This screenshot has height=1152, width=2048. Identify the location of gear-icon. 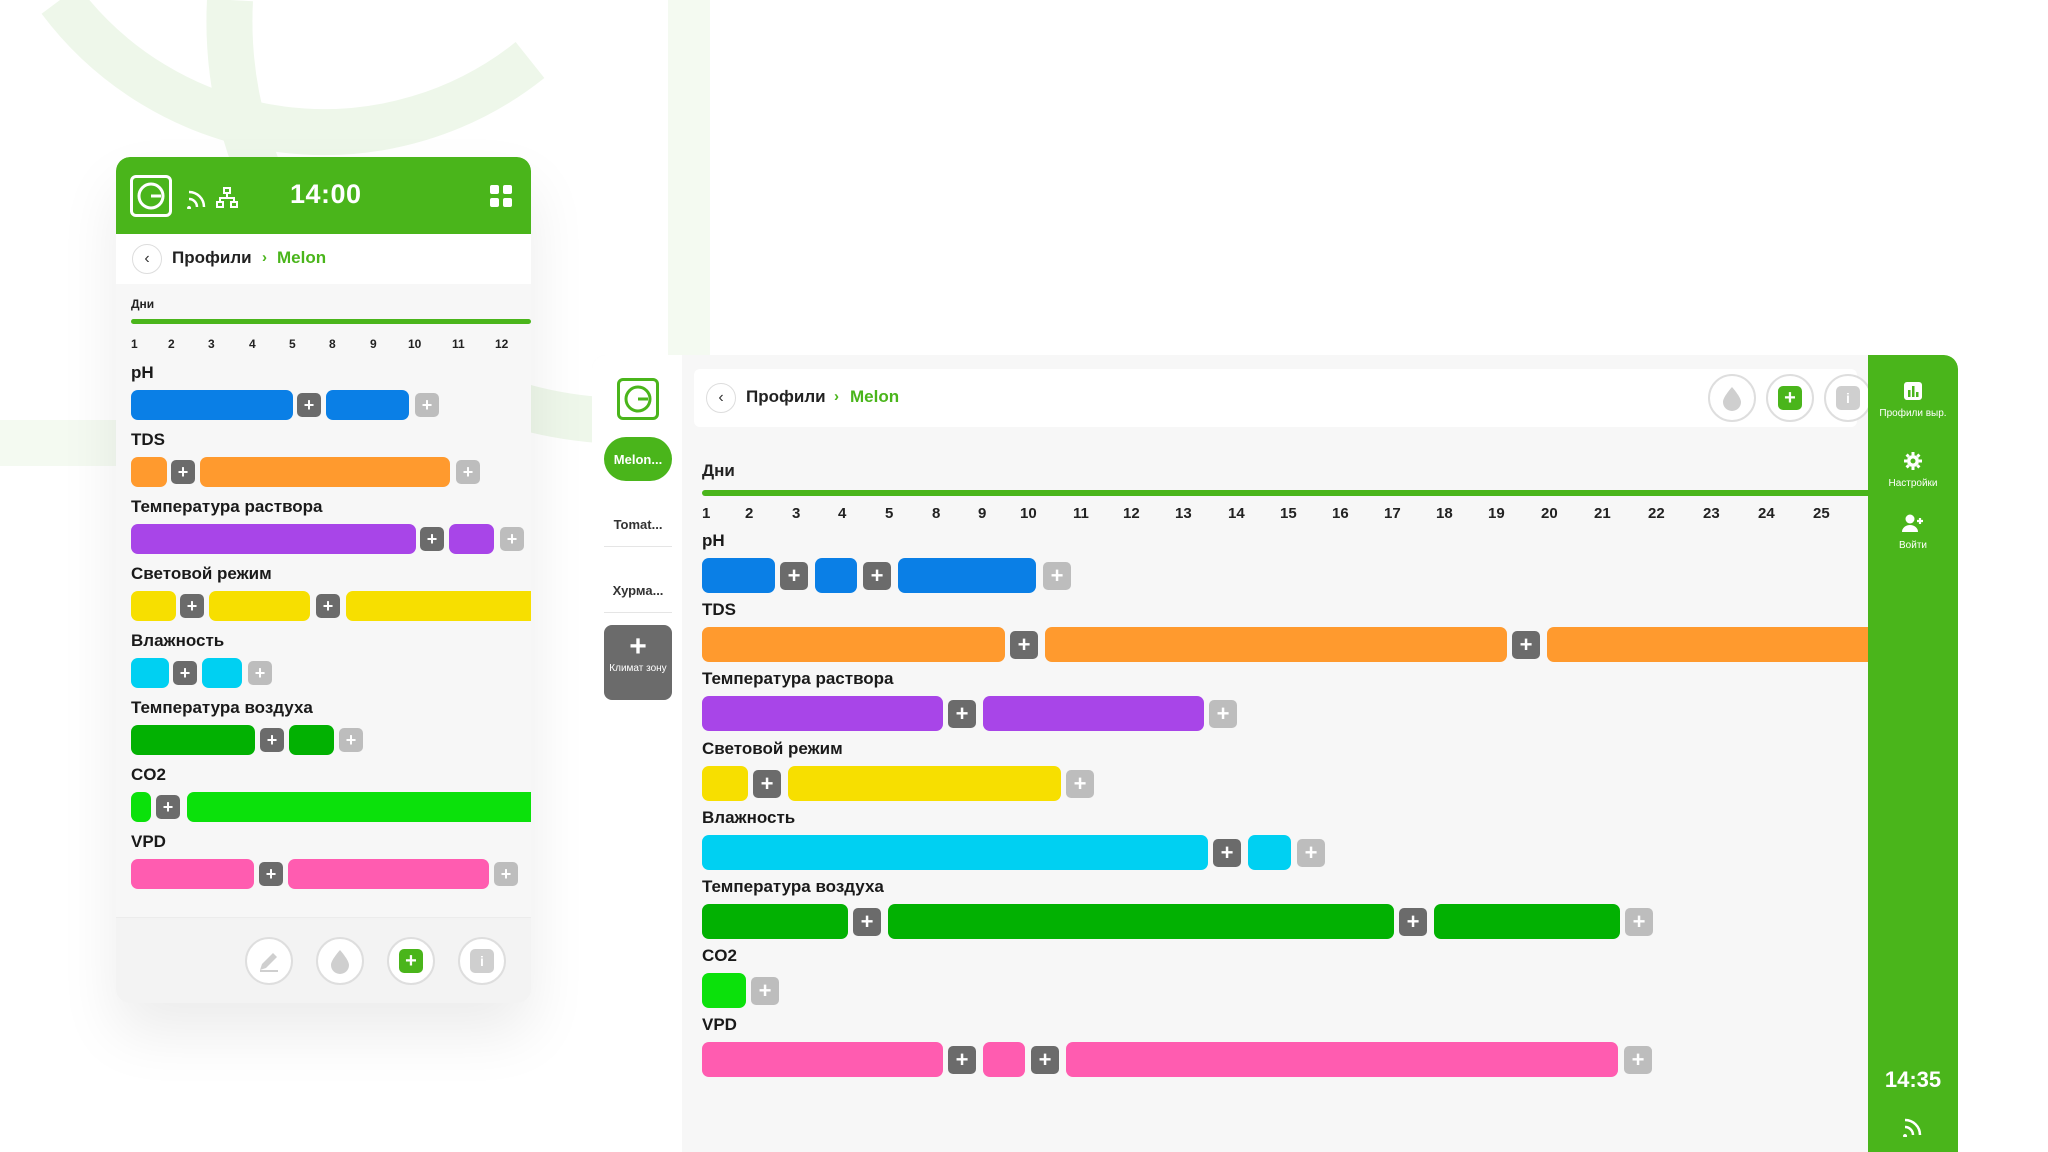
(1913, 461).